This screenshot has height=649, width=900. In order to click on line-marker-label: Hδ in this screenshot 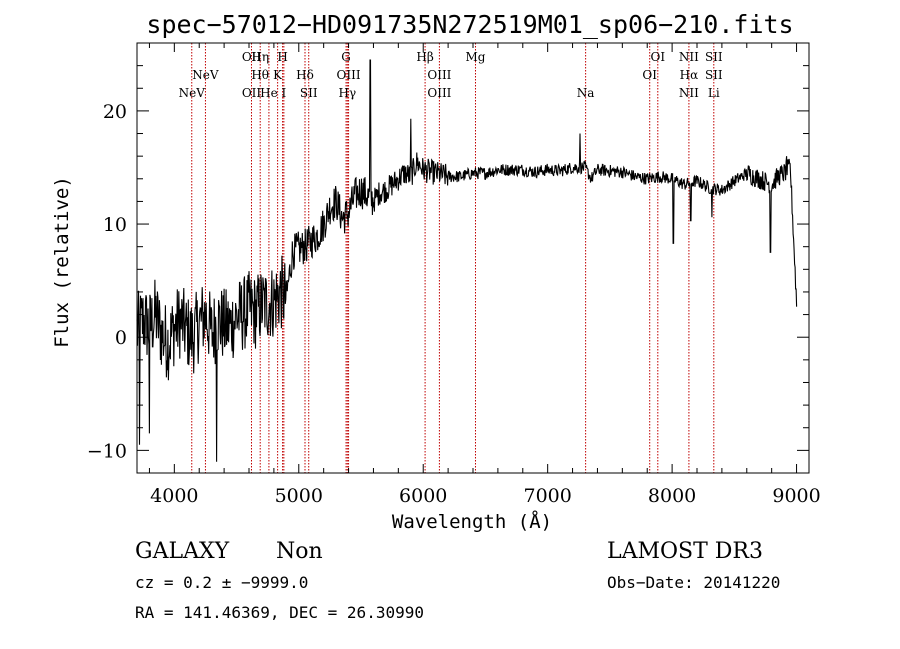, I will do `click(305, 75)`.